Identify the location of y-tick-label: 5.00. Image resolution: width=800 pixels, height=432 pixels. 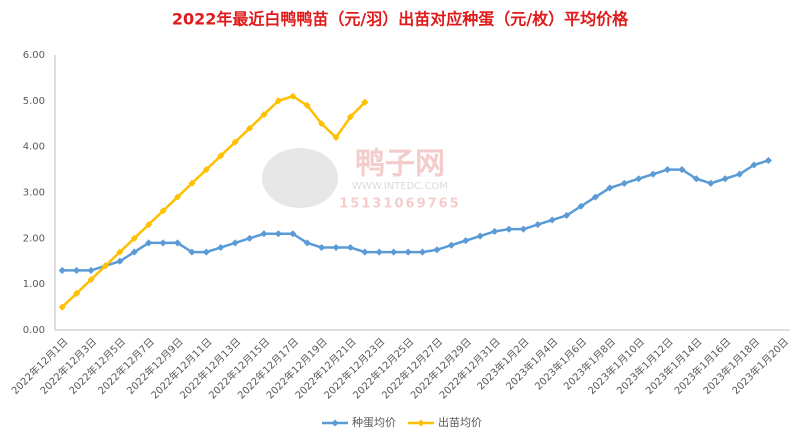
(34, 101).